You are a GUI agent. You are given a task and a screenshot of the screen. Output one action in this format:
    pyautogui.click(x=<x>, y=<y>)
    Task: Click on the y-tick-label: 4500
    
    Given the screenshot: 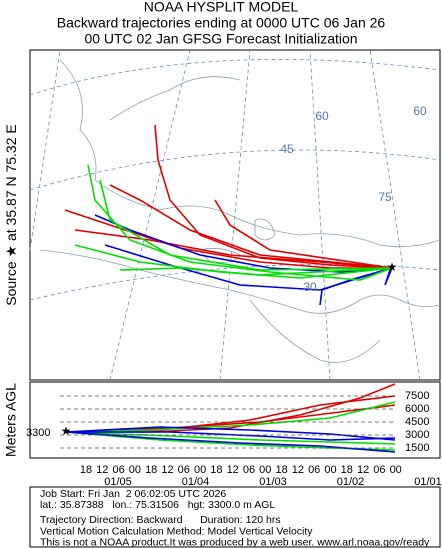 What is the action you would take?
    pyautogui.click(x=417, y=422)
    